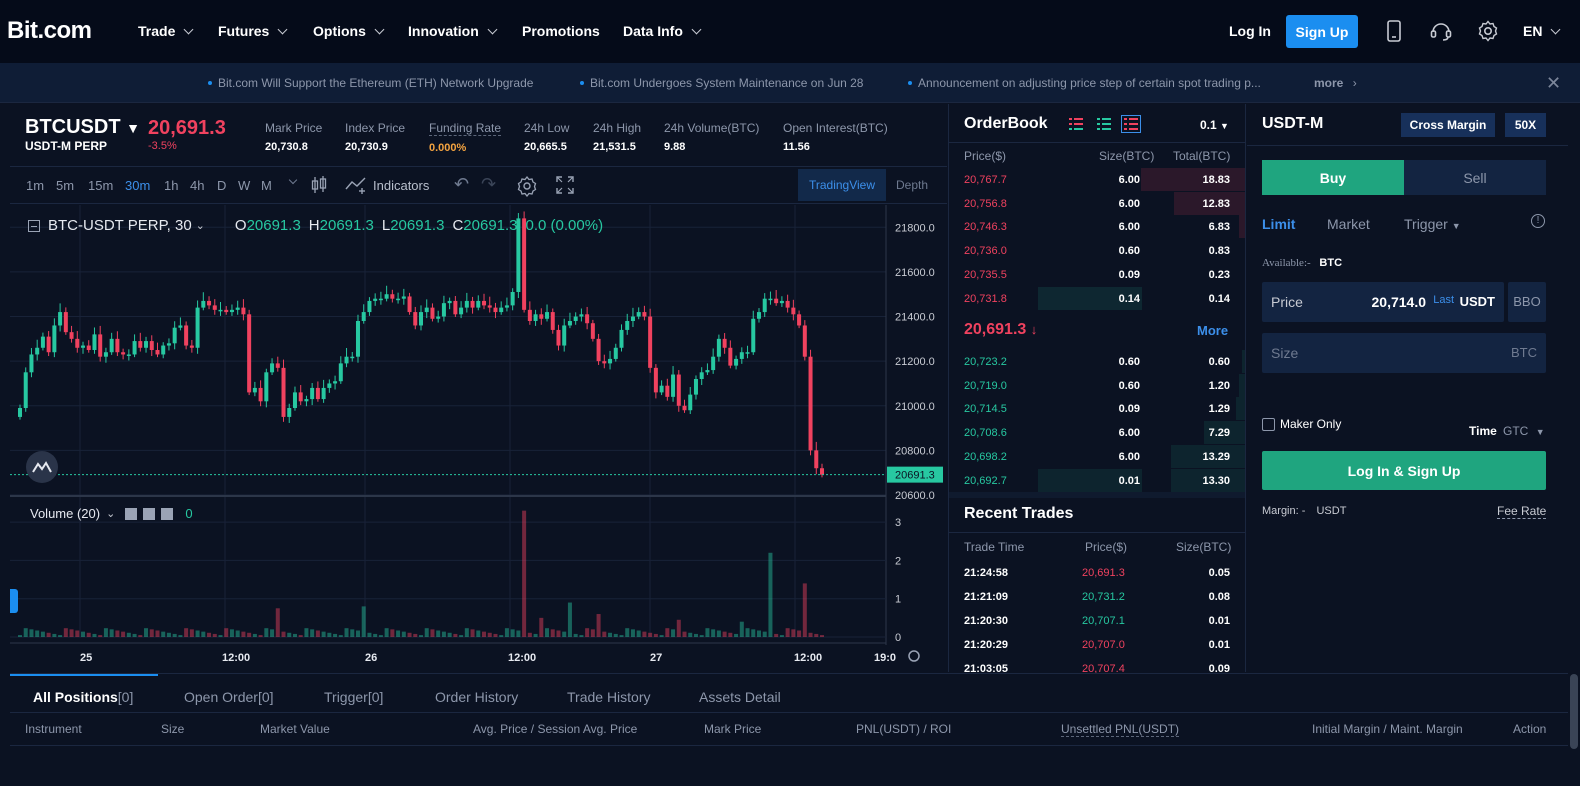  What do you see at coordinates (527, 186) in the screenshot?
I see `chart-settings-icon` at bounding box center [527, 186].